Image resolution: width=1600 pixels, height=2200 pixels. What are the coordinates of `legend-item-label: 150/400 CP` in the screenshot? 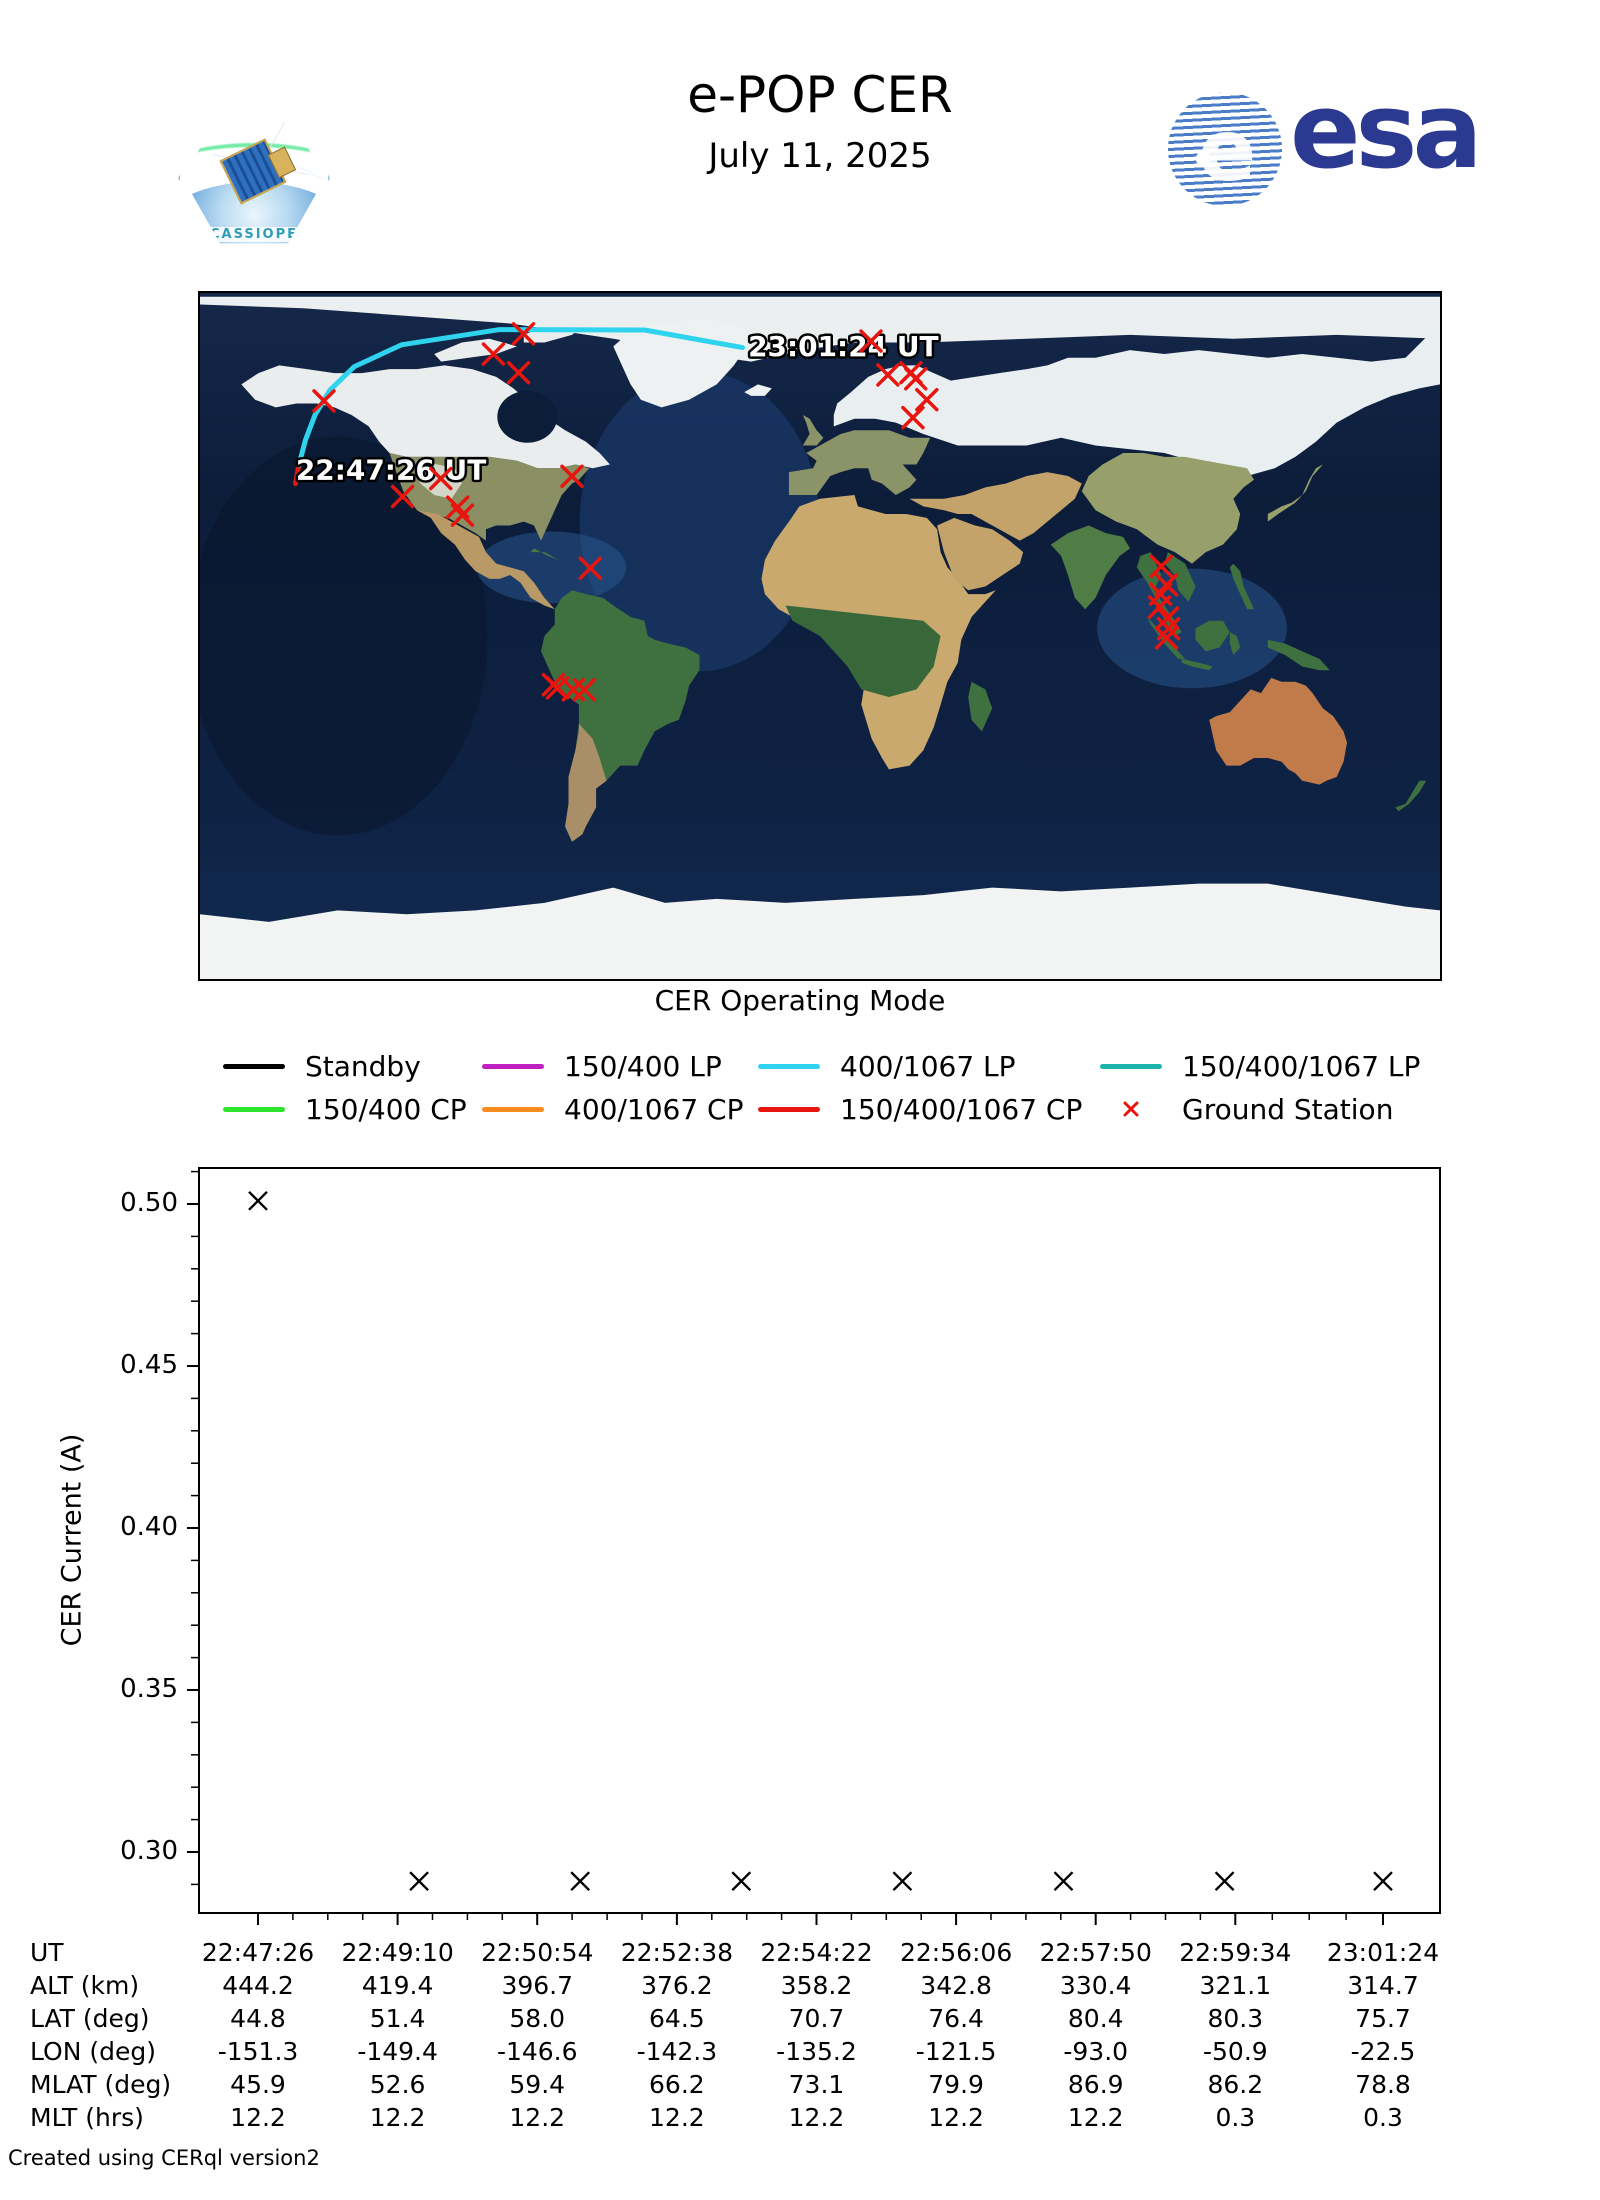 It's located at (386, 1109).